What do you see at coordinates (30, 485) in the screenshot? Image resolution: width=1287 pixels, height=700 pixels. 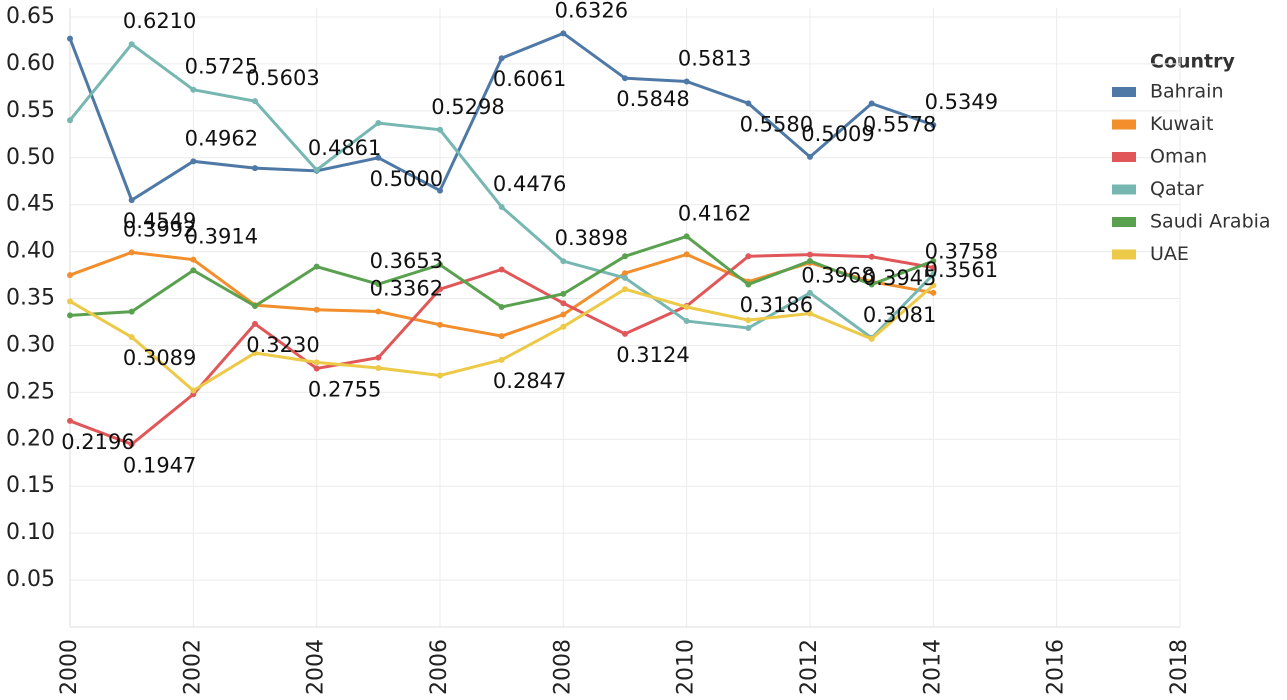 I see `y-tick-label: 0.15` at bounding box center [30, 485].